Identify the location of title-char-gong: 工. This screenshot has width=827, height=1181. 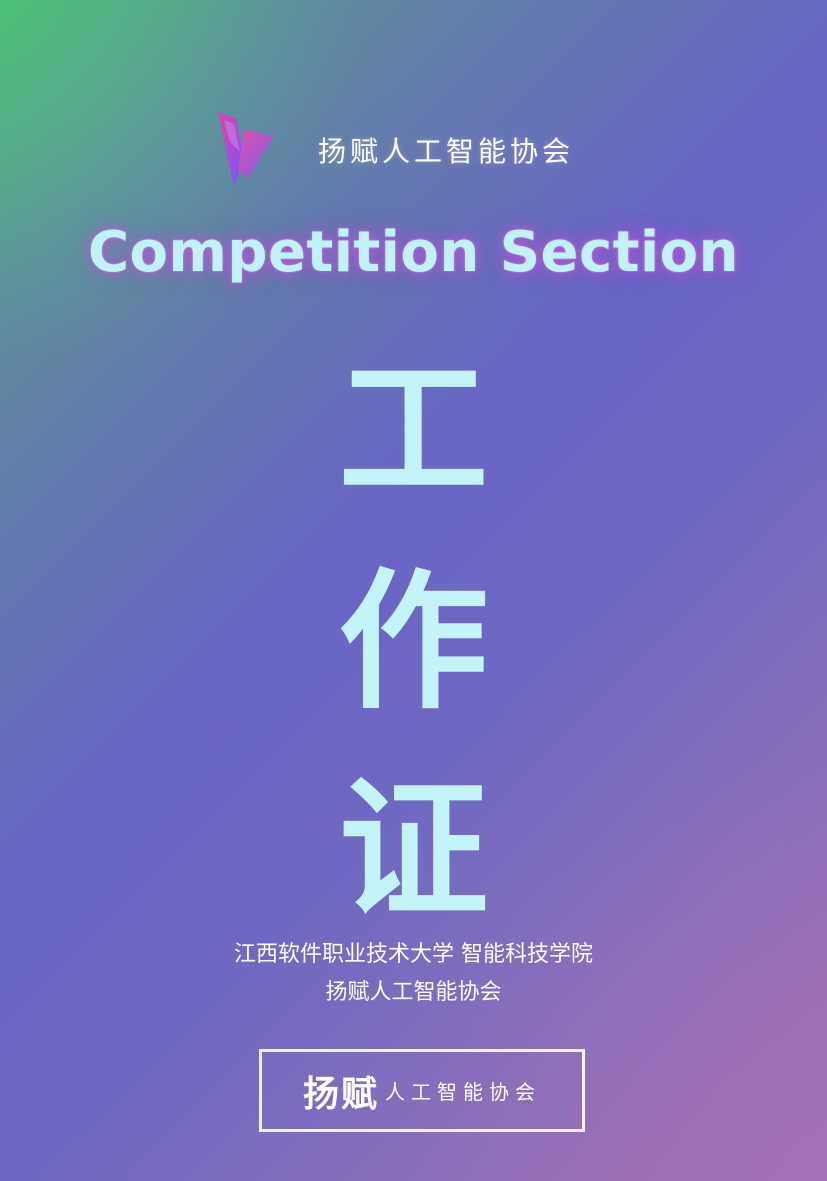
(413, 430).